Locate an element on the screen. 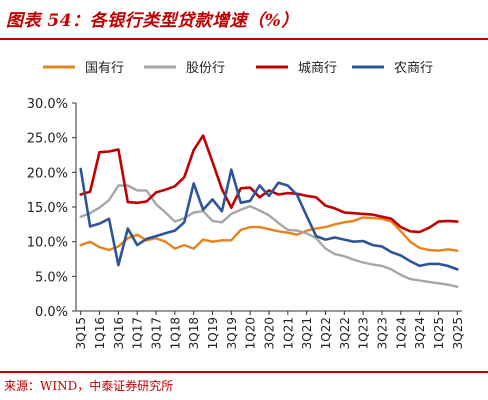 This screenshot has height=400, width=488. legend-label: 国有行 is located at coordinates (104, 68).